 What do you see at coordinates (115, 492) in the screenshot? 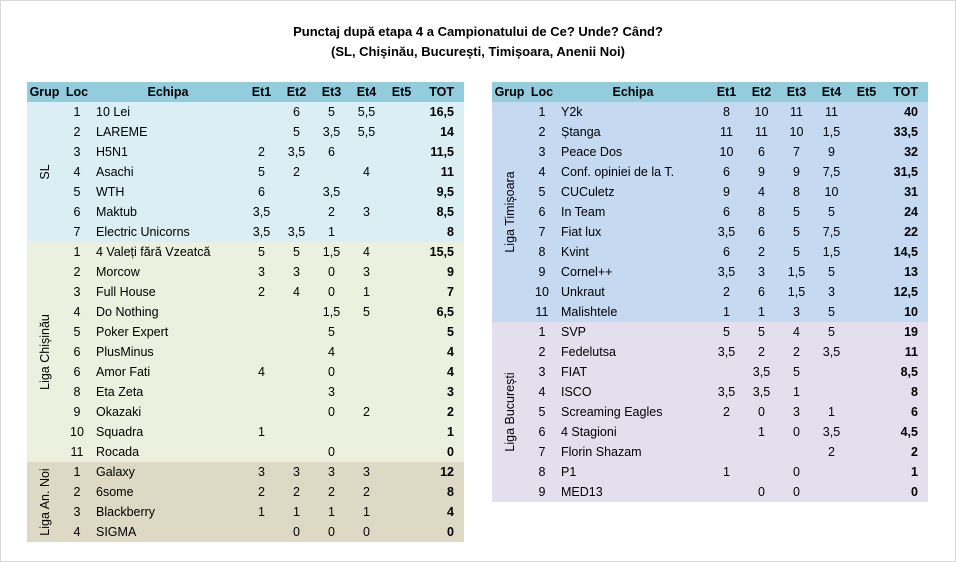
I see `team-cell: 6some` at bounding box center [115, 492].